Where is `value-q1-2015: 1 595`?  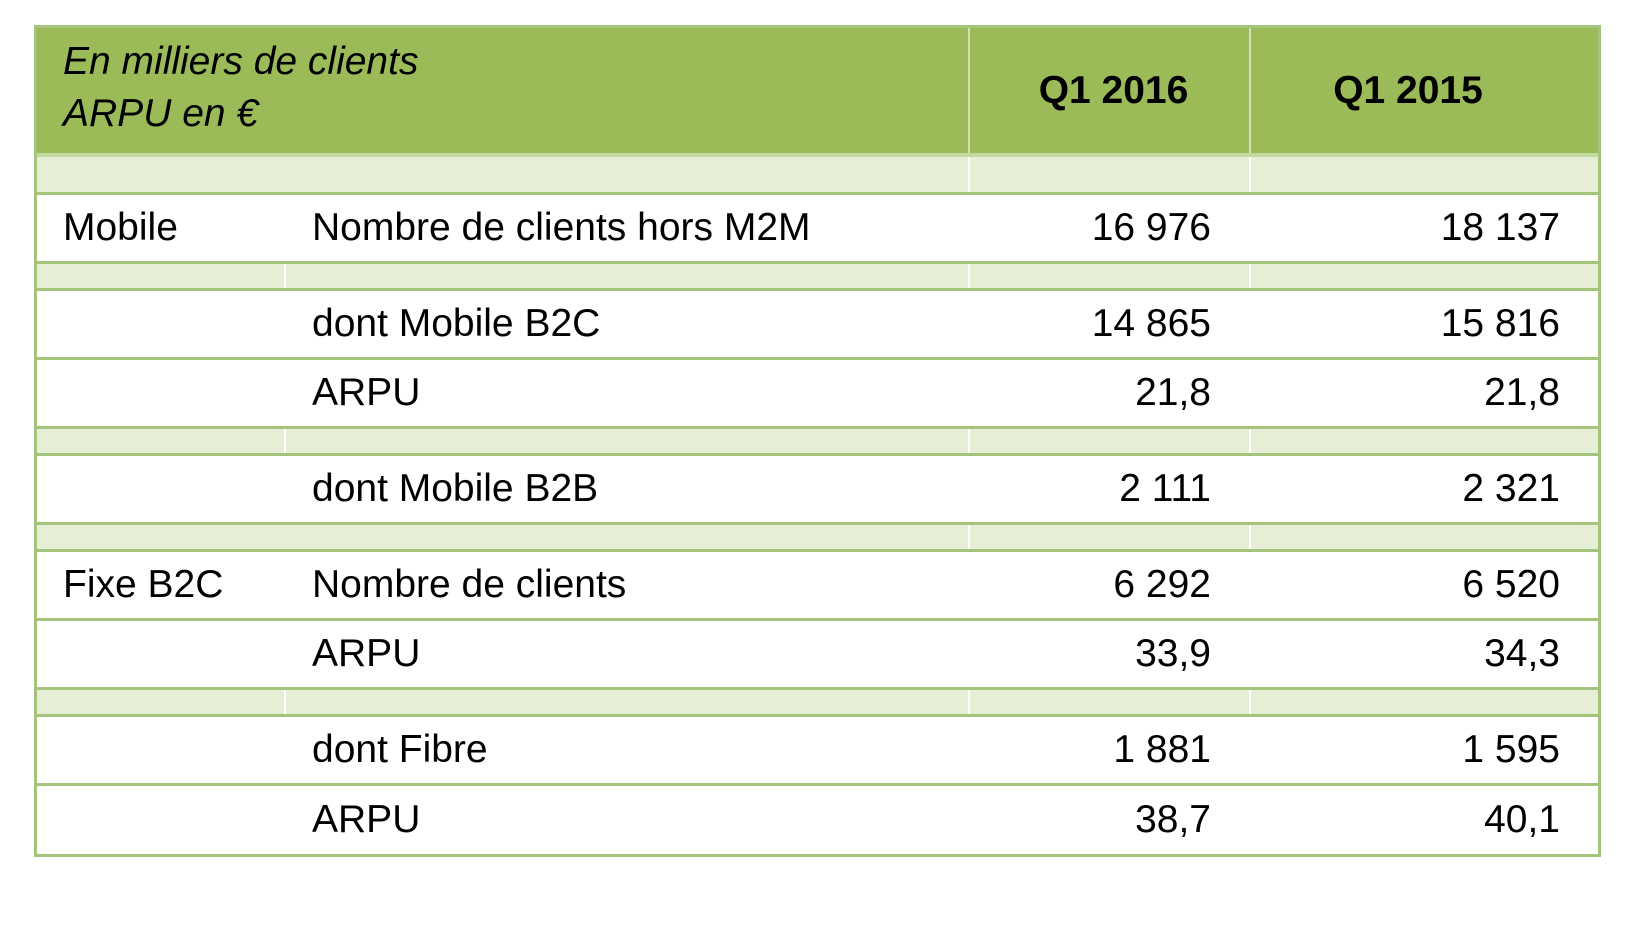 value-q1-2015: 1 595 is located at coordinates (1511, 749).